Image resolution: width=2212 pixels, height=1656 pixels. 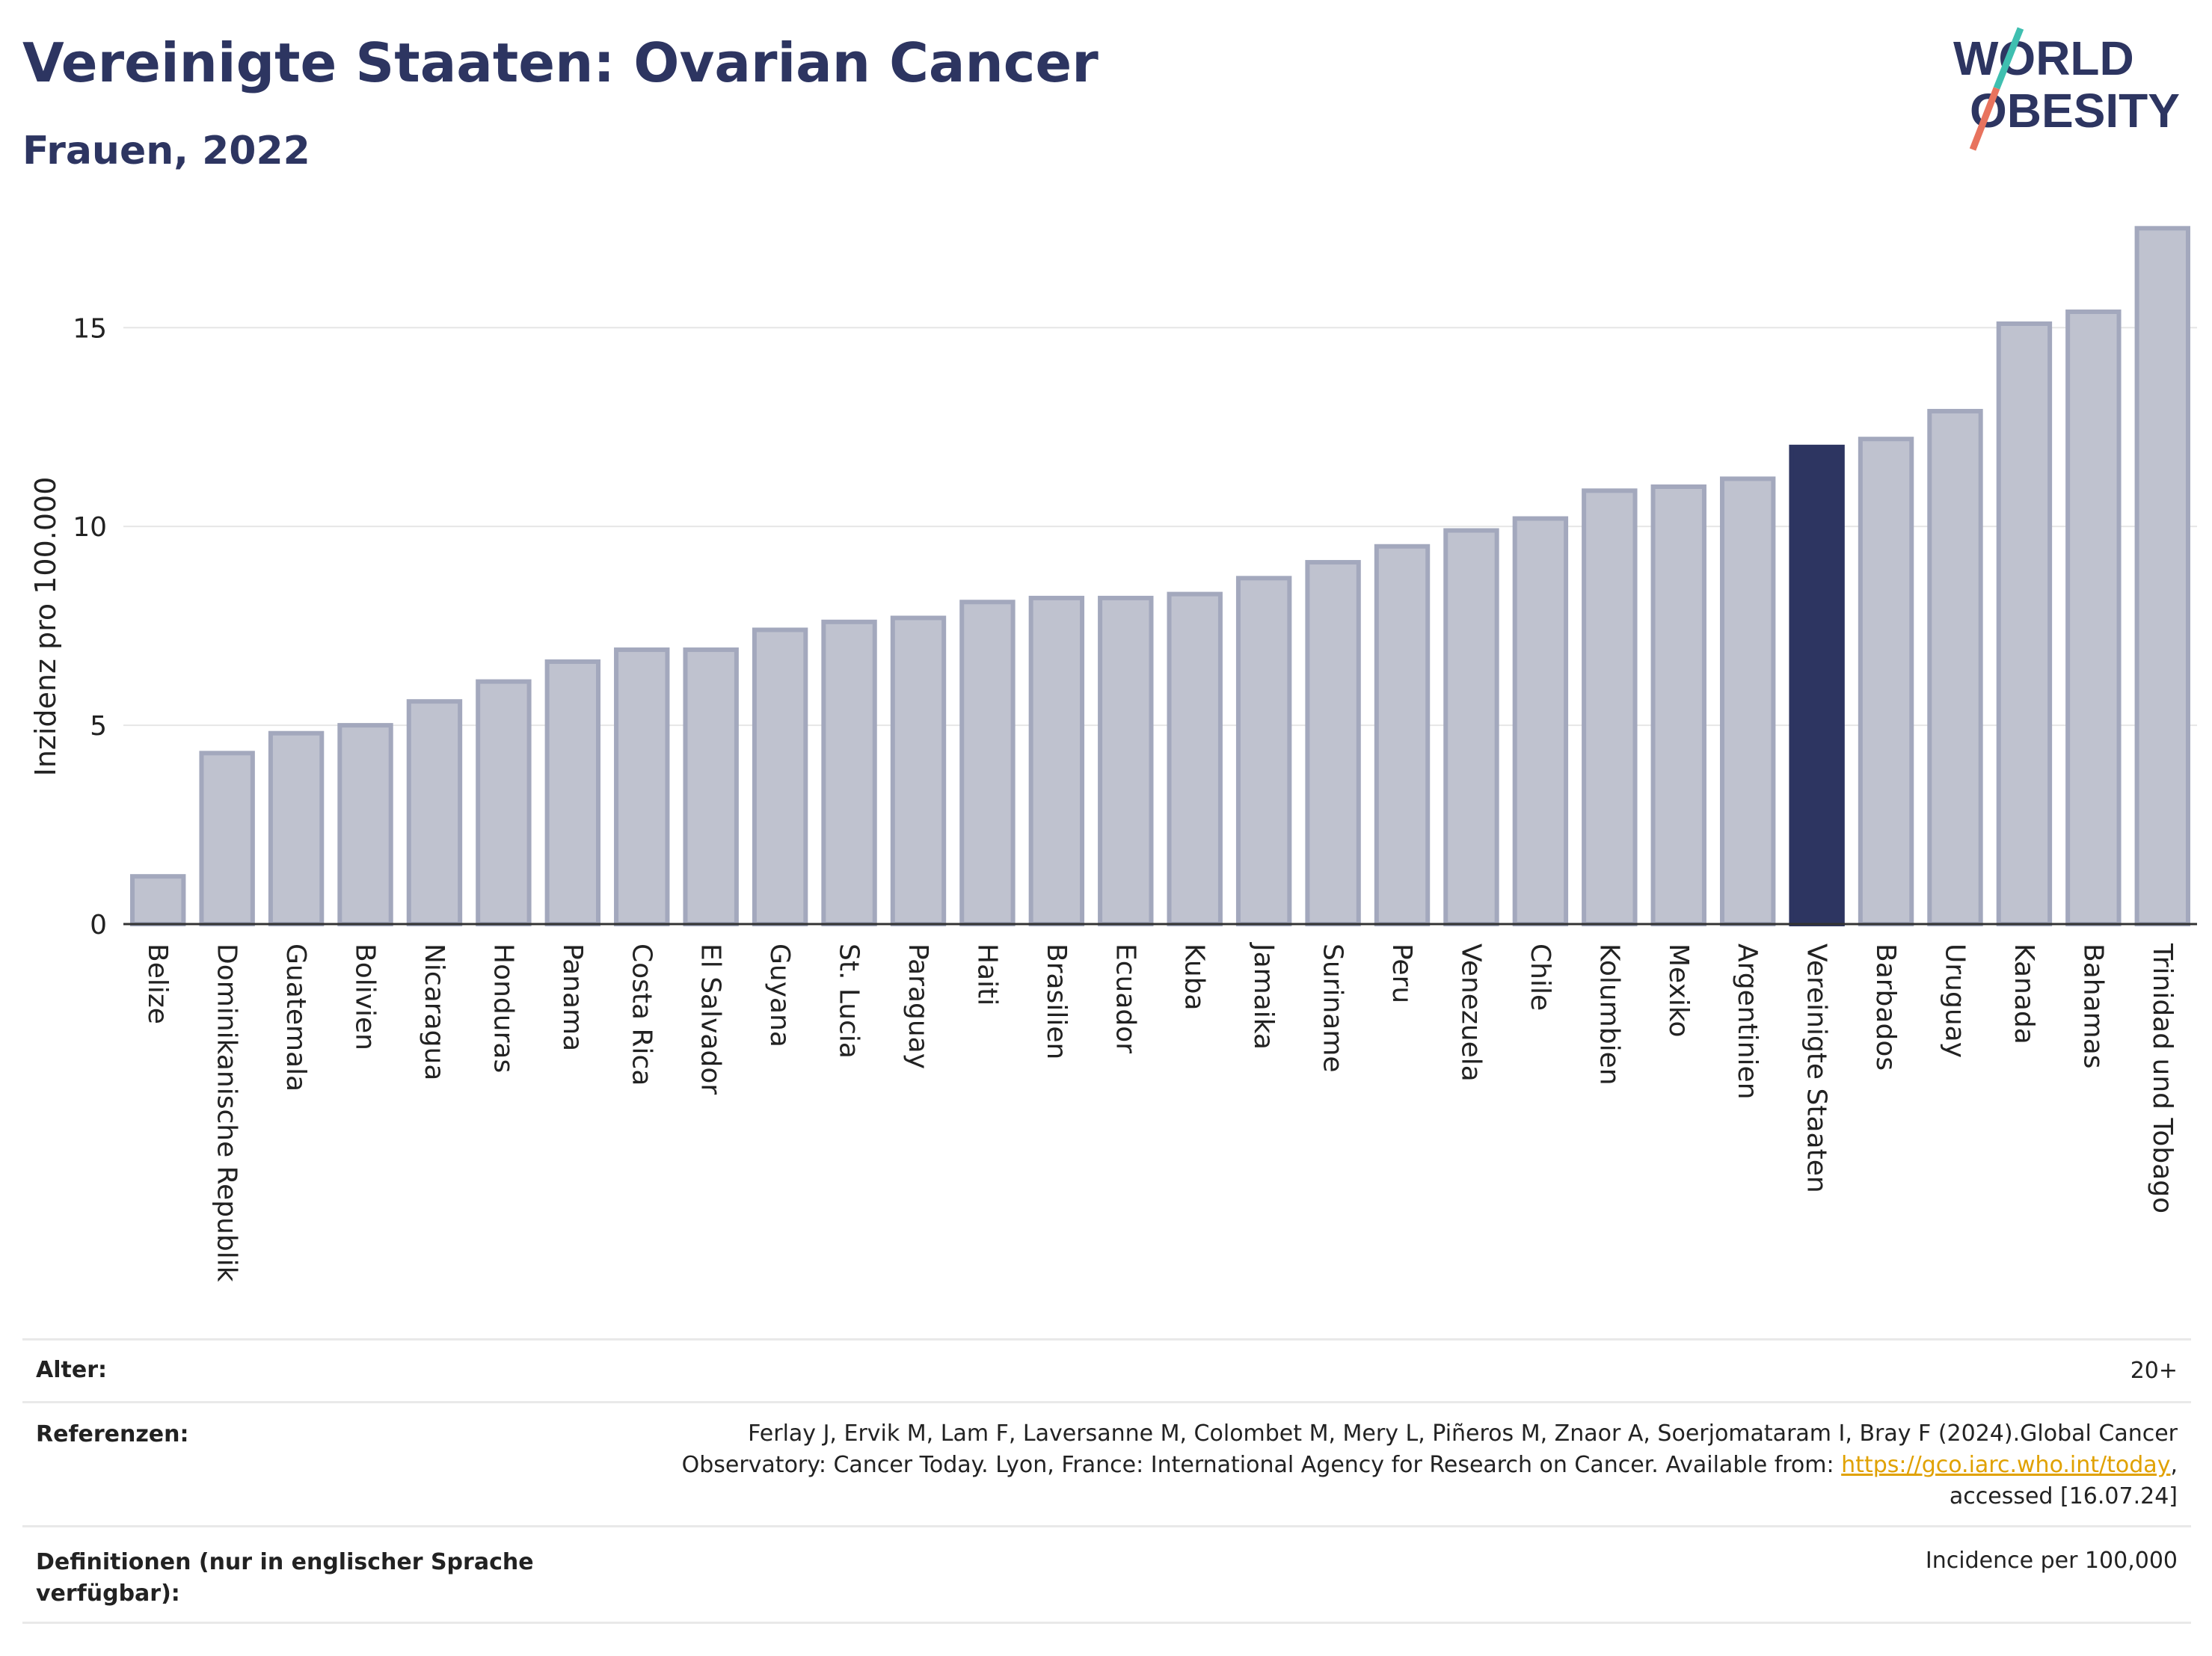 What do you see at coordinates (1056, 1001) in the screenshot?
I see `x-tick-label: Brasilien` at bounding box center [1056, 1001].